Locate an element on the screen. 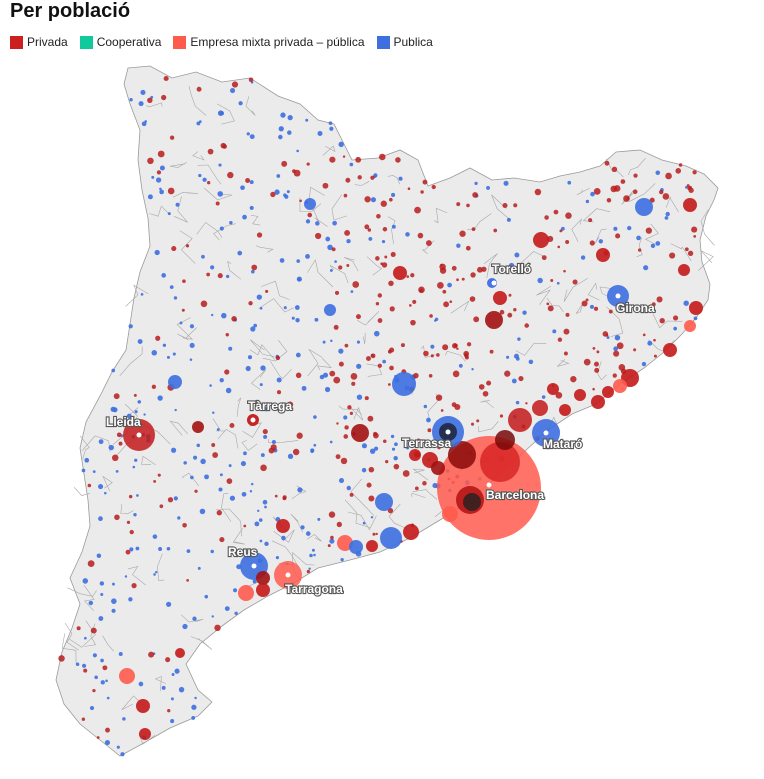 The height and width of the screenshot is (779, 764). city-label-lleida: Lleida is located at coordinates (123, 422).